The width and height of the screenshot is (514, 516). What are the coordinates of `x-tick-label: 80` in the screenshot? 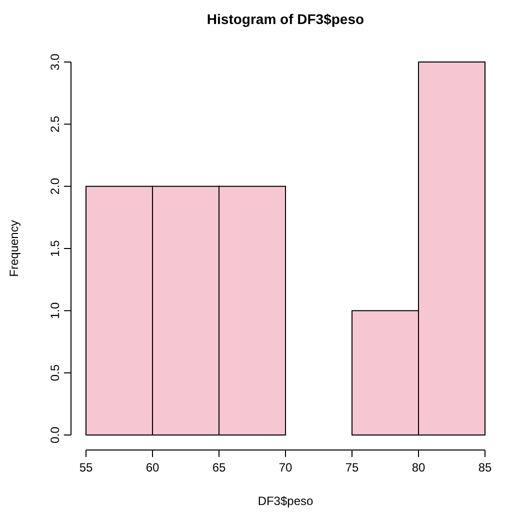 It's located at (419, 467).